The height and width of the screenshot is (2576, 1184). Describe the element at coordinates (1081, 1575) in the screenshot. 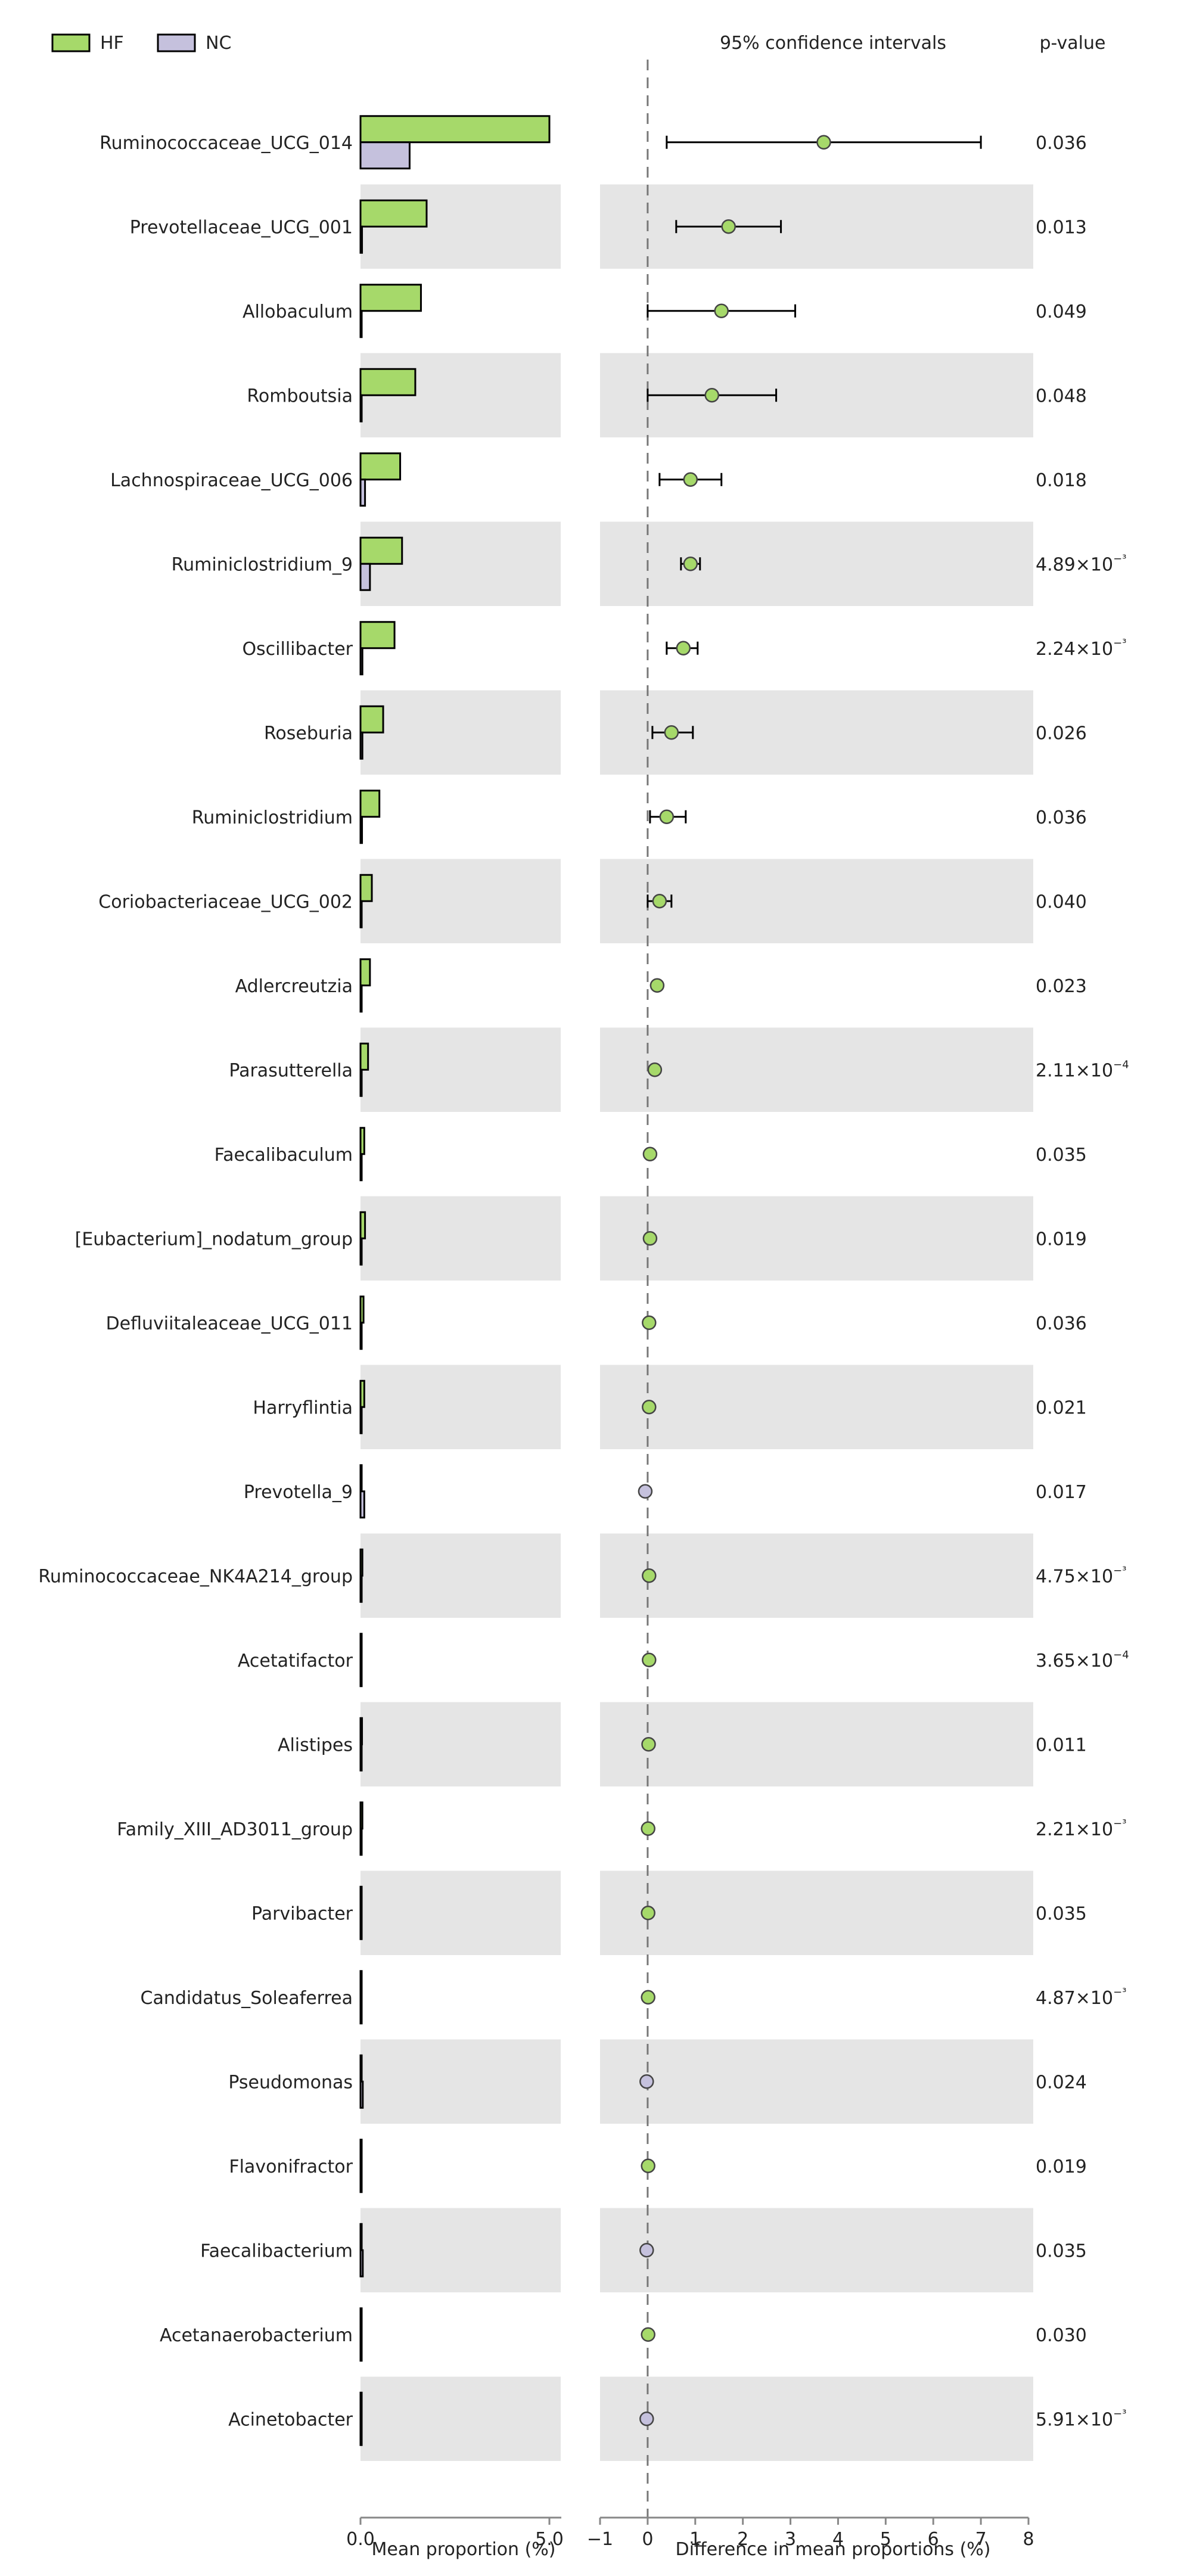

I see `p-value-label: 4.75×10−³` at that location.